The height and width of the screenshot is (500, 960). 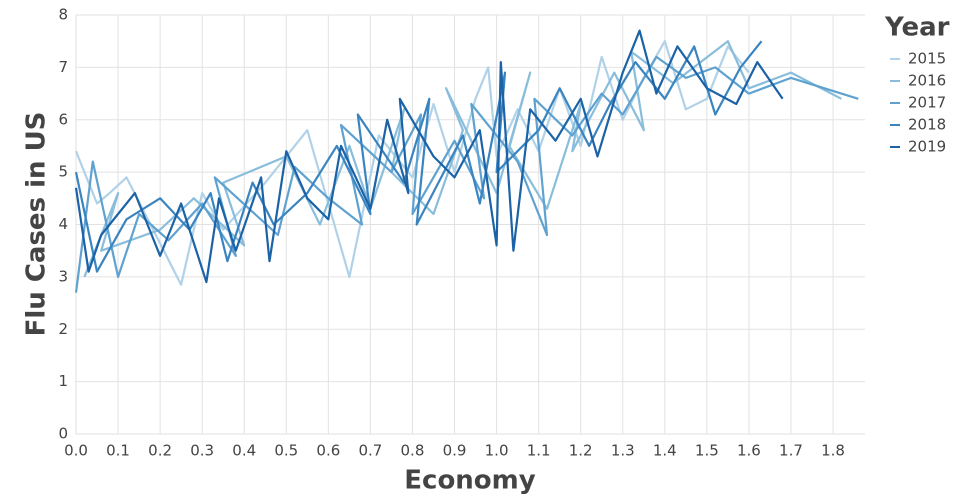 I want to click on y-tick-label: 0, so click(x=63, y=434).